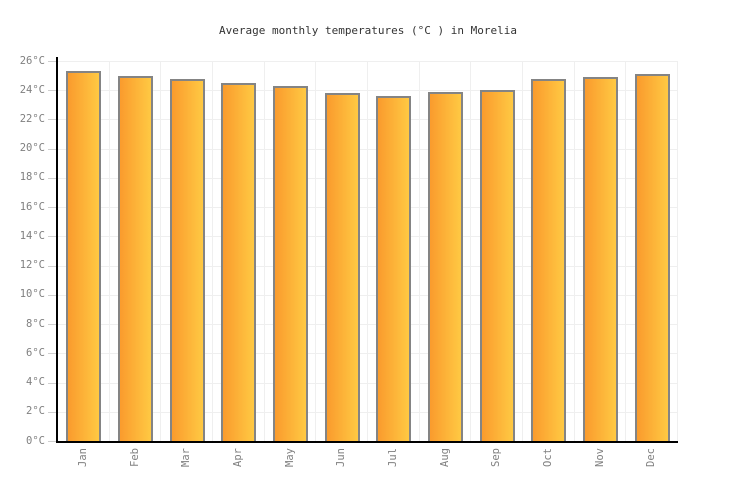 Image resolution: width=736 pixels, height=500 pixels. What do you see at coordinates (290, 263) in the screenshot?
I see `bar-may` at bounding box center [290, 263].